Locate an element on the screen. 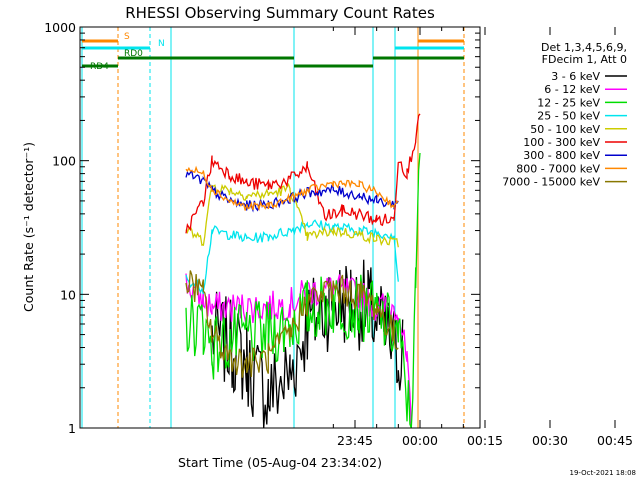  x-axis-label: Start Time (05-Aug-04 23:34:02) is located at coordinates (280, 462).